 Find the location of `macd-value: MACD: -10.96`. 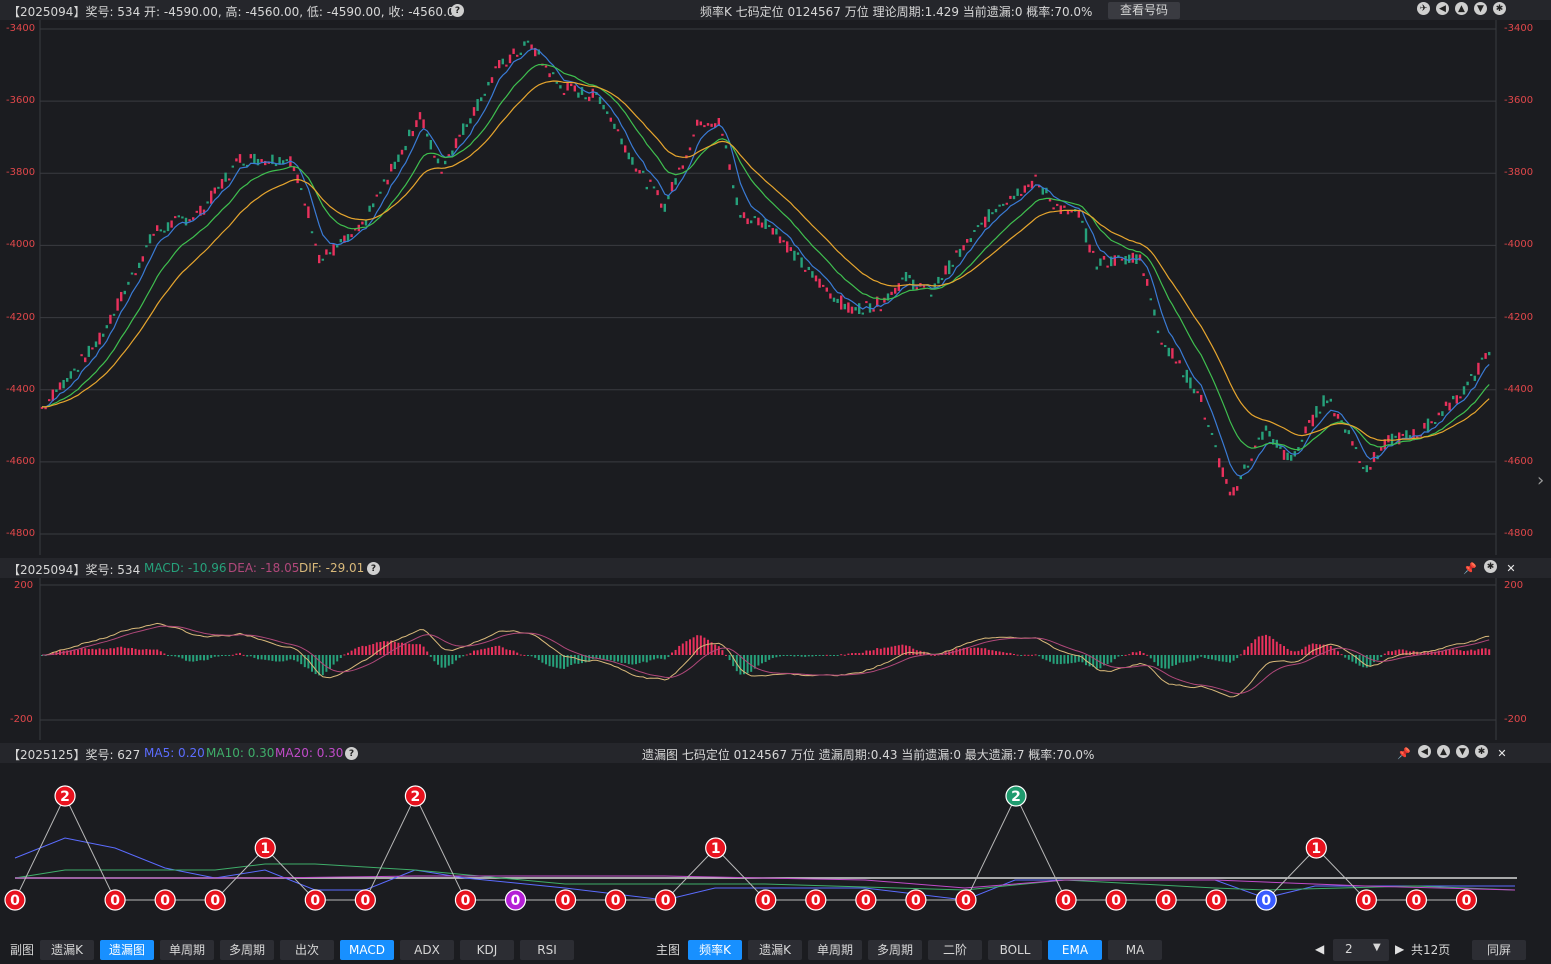

macd-value: MACD: -10.96 is located at coordinates (185, 568).